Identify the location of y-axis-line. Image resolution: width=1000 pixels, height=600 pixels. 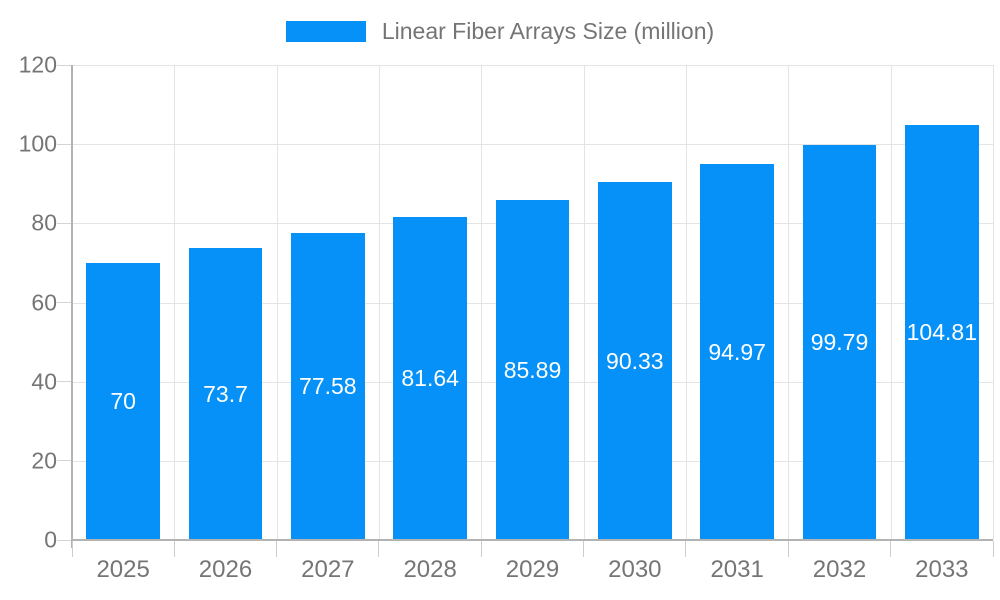
(72, 306).